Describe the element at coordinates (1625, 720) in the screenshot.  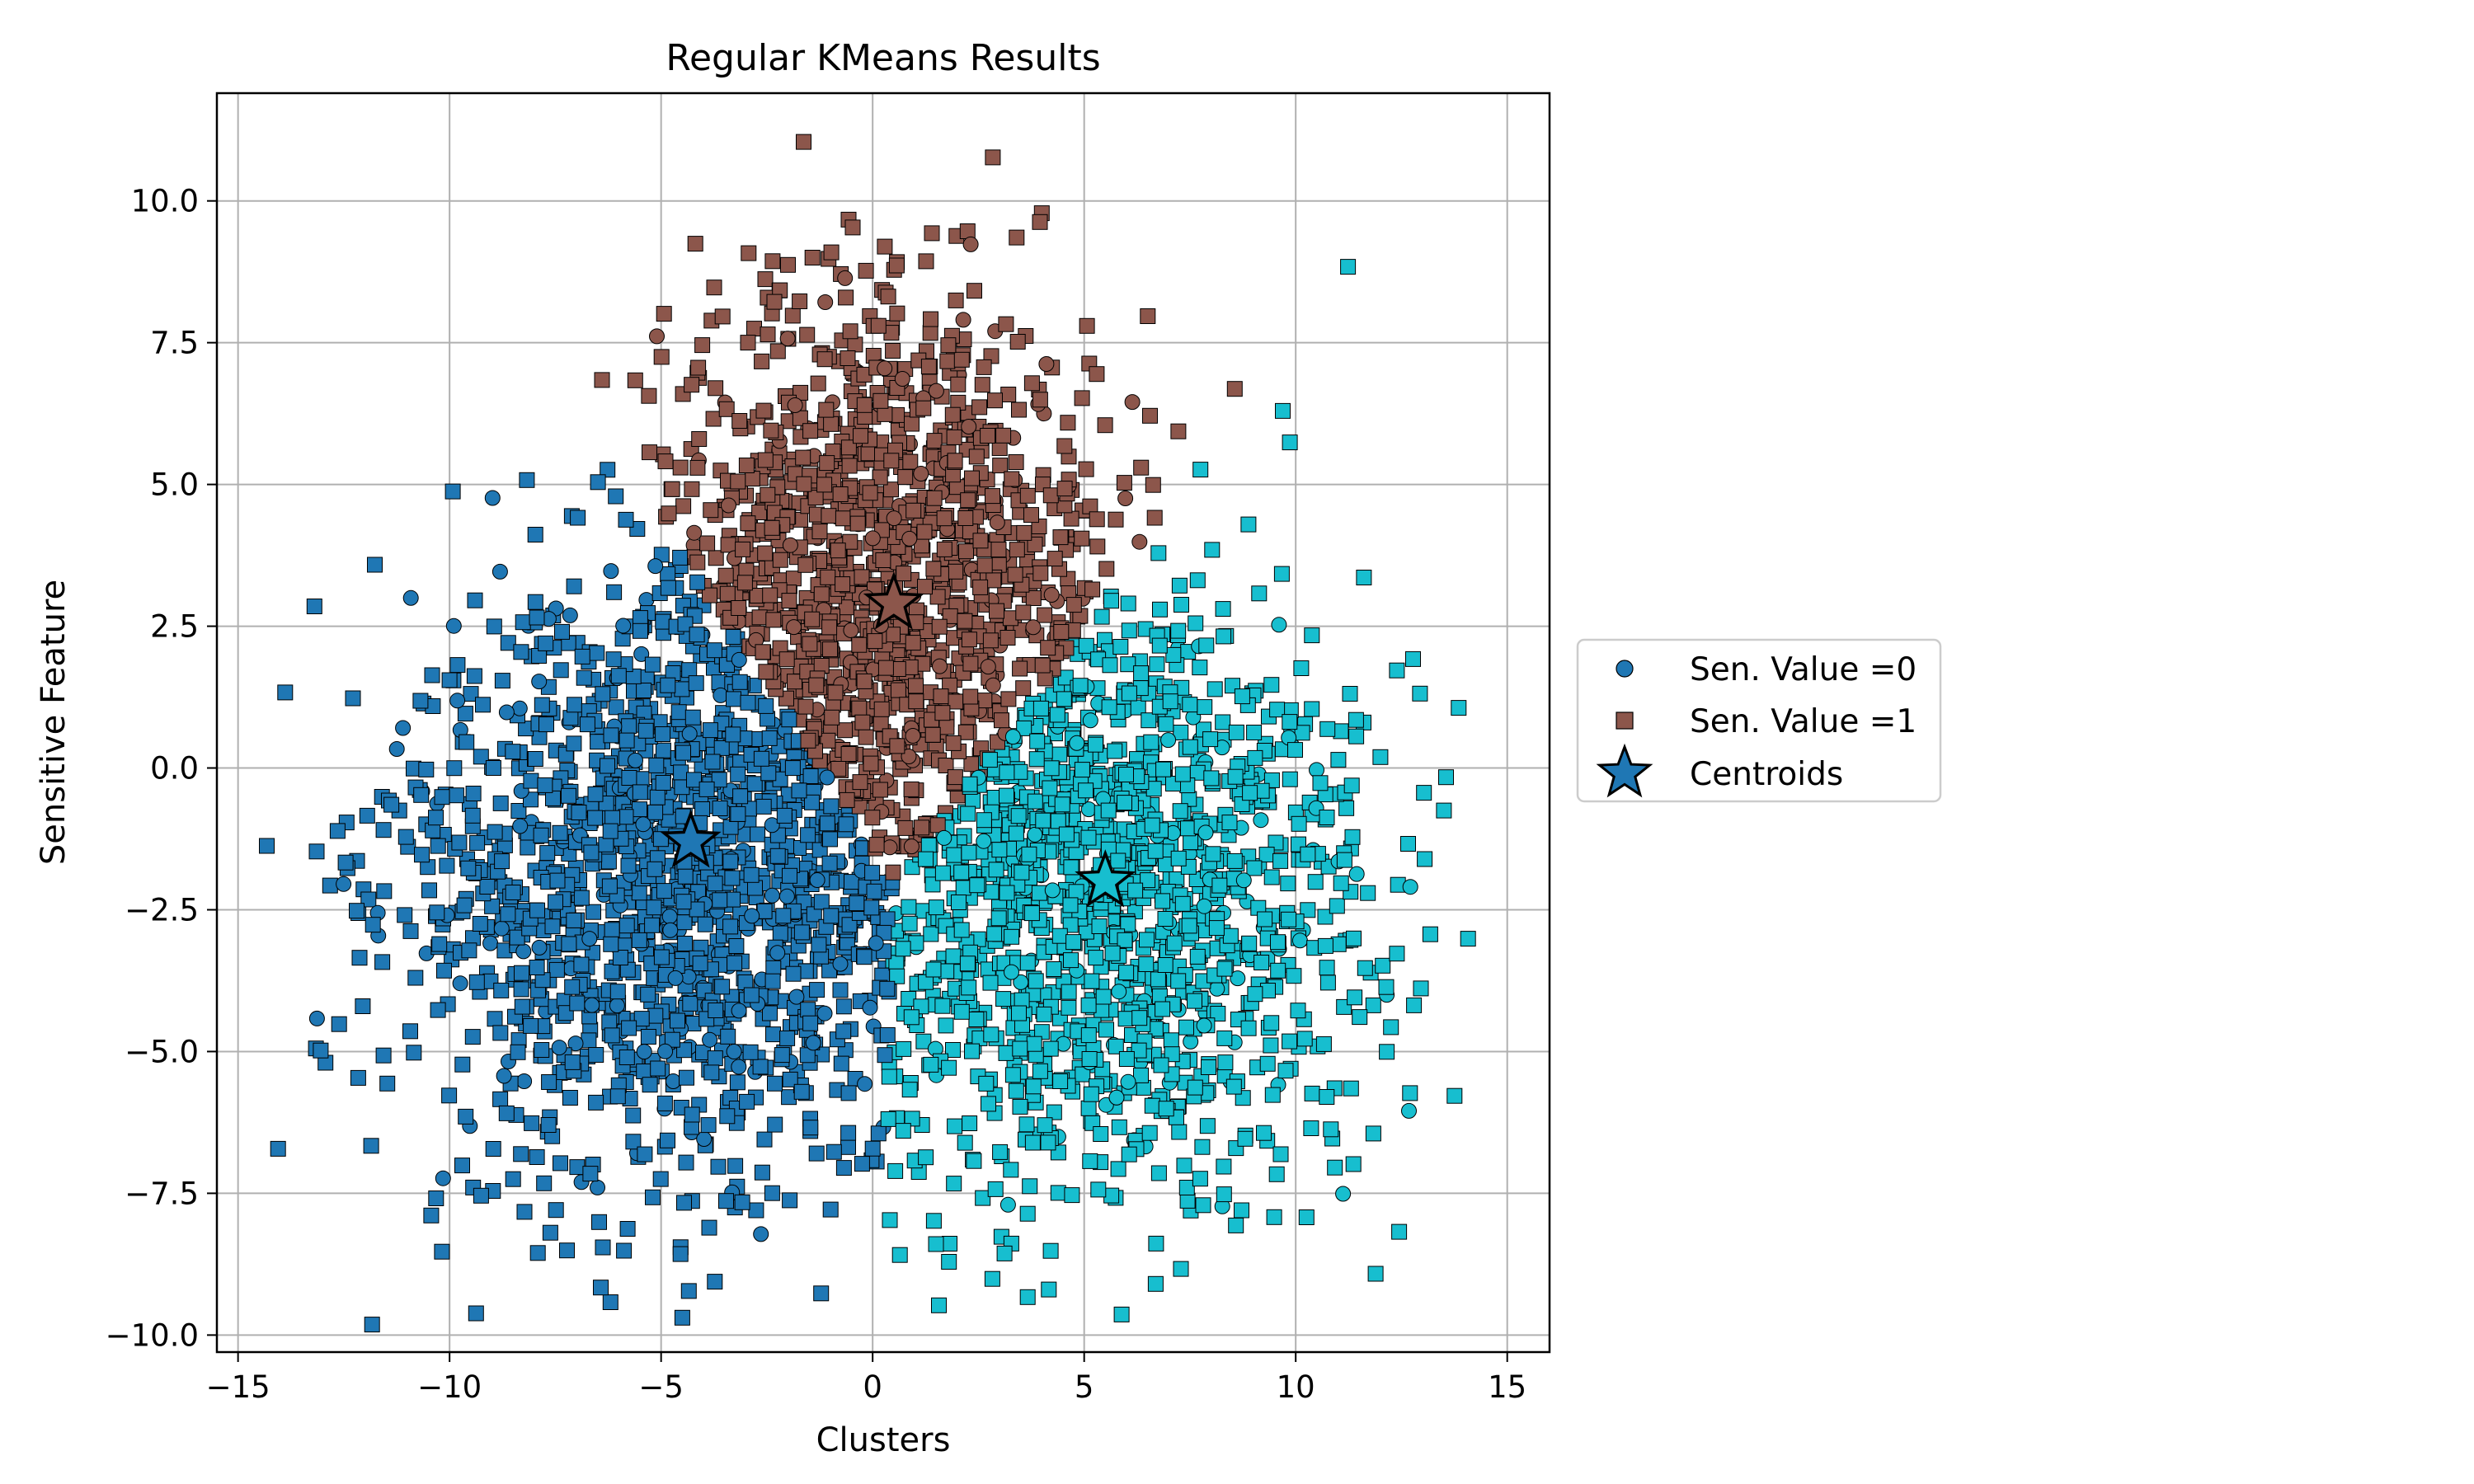
I see `legend-square-marker` at that location.